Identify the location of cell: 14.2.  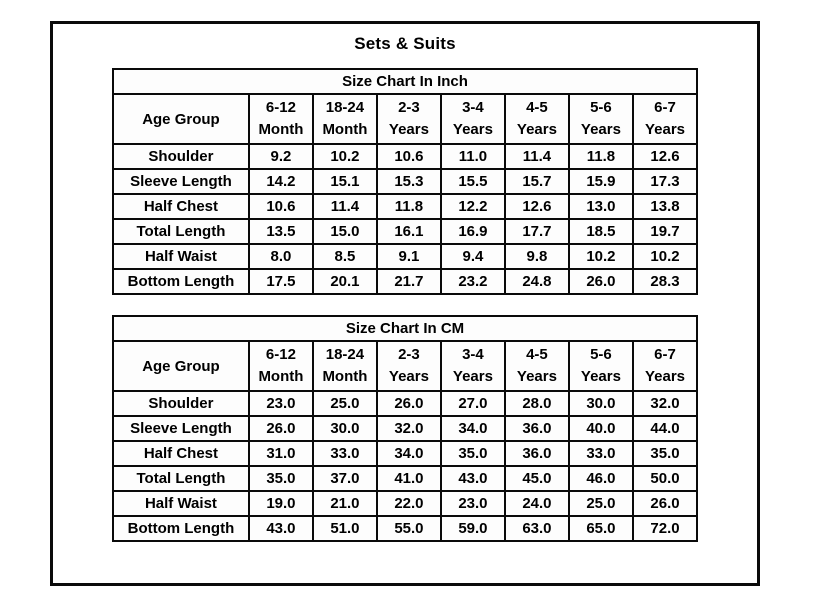
(280, 181).